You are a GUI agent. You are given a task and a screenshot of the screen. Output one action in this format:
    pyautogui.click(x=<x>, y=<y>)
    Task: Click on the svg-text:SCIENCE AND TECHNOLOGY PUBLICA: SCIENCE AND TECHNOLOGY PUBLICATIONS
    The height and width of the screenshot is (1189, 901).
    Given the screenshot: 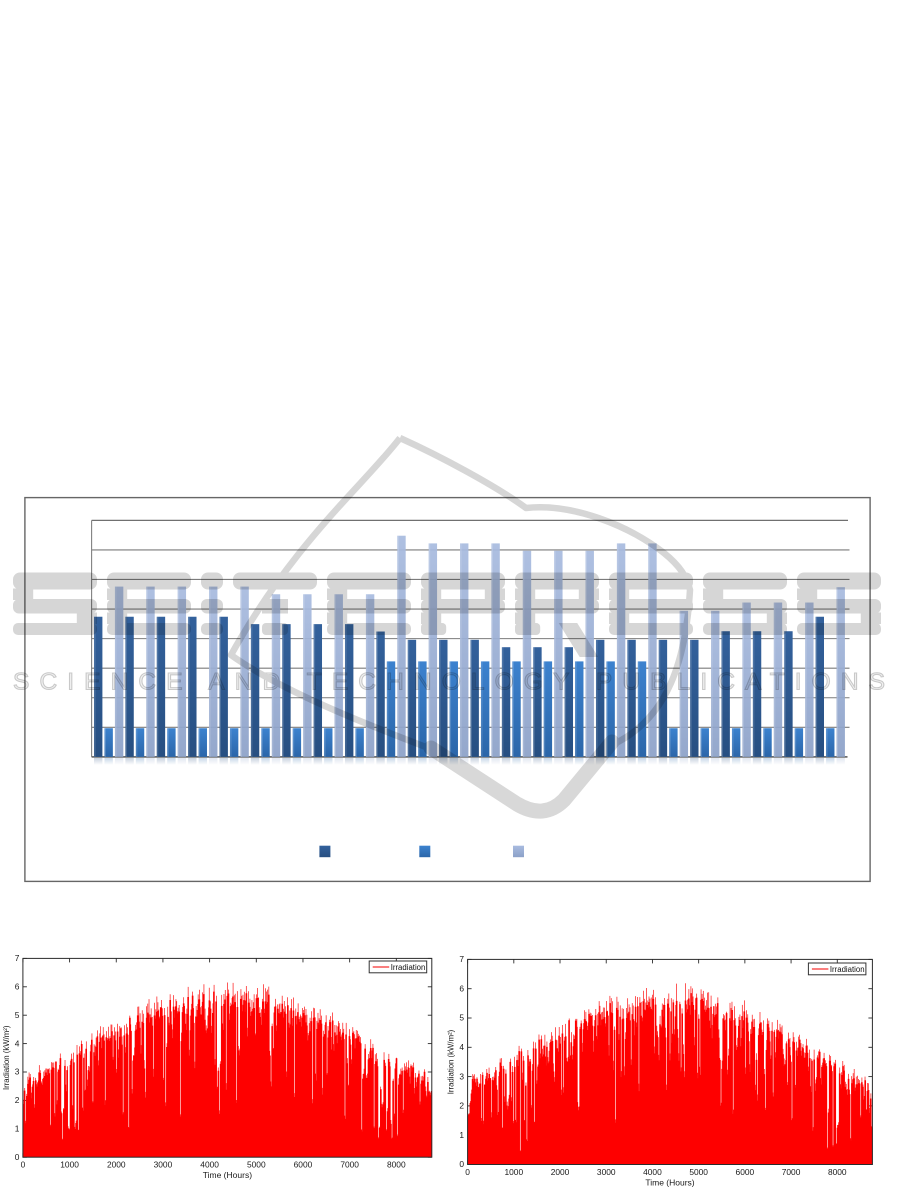 What is the action you would take?
    pyautogui.click(x=449, y=682)
    